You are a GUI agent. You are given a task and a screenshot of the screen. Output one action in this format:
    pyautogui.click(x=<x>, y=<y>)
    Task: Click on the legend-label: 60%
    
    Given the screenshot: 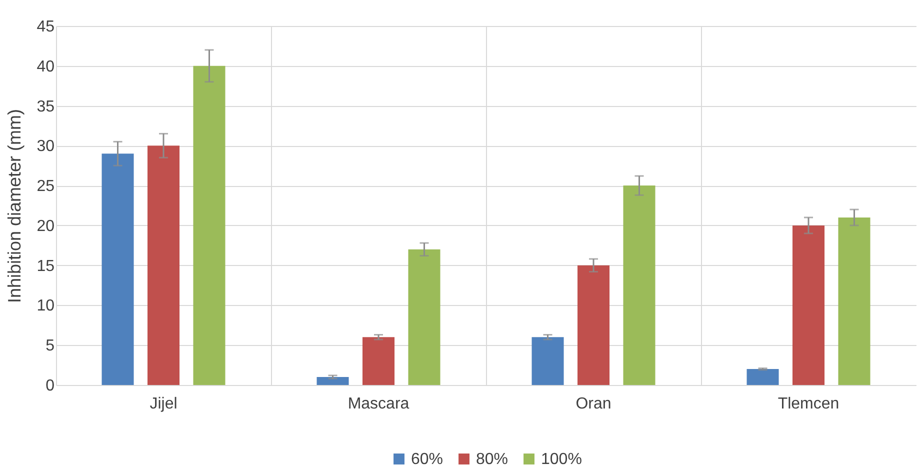 What is the action you would take?
    pyautogui.click(x=427, y=459)
    